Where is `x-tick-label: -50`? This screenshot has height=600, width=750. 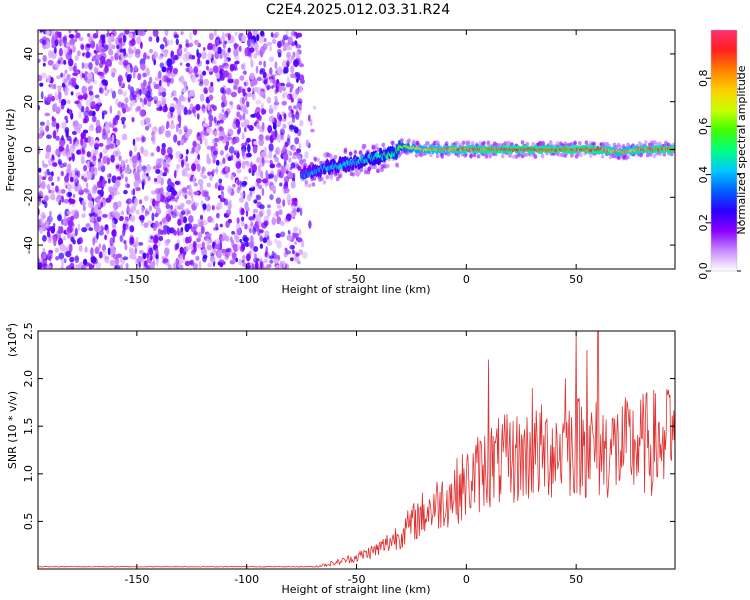
x-tick-label: -50 is located at coordinates (357, 579).